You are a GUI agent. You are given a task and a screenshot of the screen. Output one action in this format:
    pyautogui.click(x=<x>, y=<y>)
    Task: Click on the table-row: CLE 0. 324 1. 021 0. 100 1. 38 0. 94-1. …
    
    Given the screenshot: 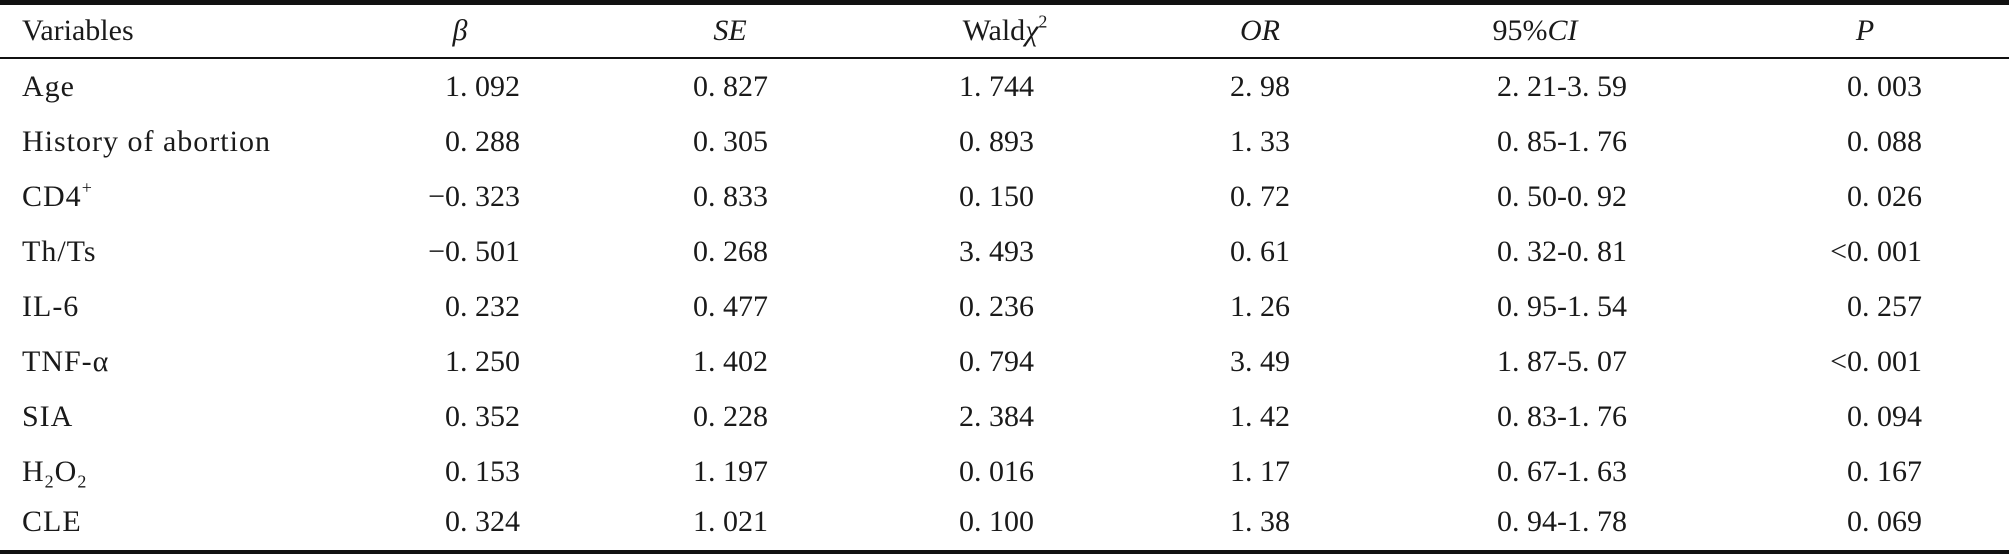 What is the action you would take?
    pyautogui.click(x=1004, y=521)
    